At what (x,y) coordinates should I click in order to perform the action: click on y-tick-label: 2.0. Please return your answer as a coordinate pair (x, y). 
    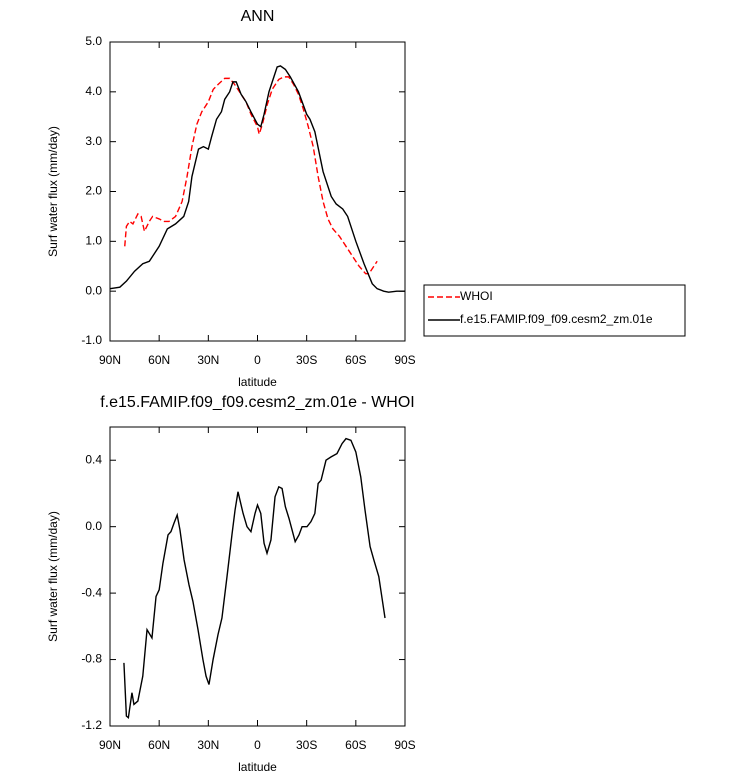
    Looking at the image, I should click on (93, 191).